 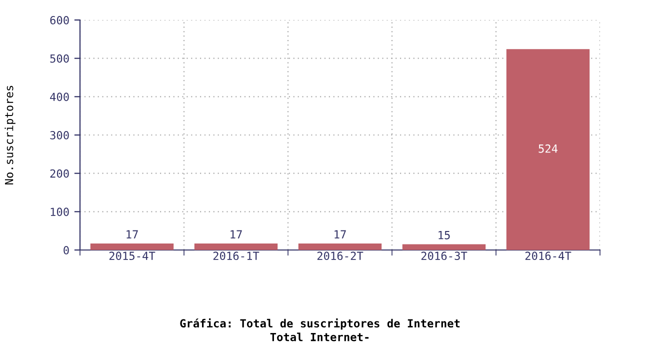 I want to click on data-label: 15, so click(x=444, y=235).